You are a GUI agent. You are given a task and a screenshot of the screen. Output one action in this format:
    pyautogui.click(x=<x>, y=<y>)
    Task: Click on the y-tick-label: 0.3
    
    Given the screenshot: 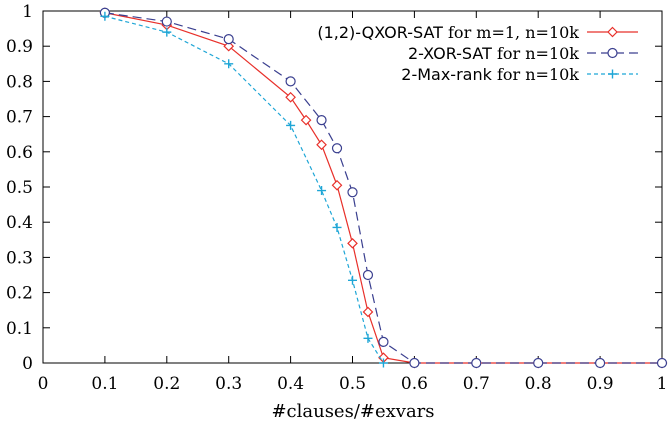 What is the action you would take?
    pyautogui.click(x=19, y=258)
    